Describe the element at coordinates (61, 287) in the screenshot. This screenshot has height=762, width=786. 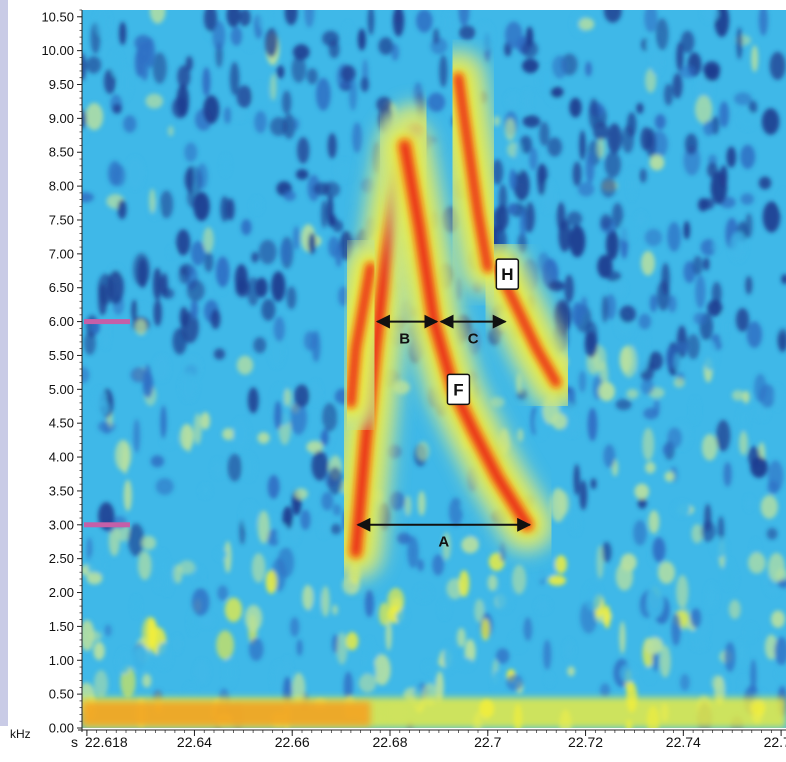
I see `y-tick-label-6.50: 6.50` at that location.